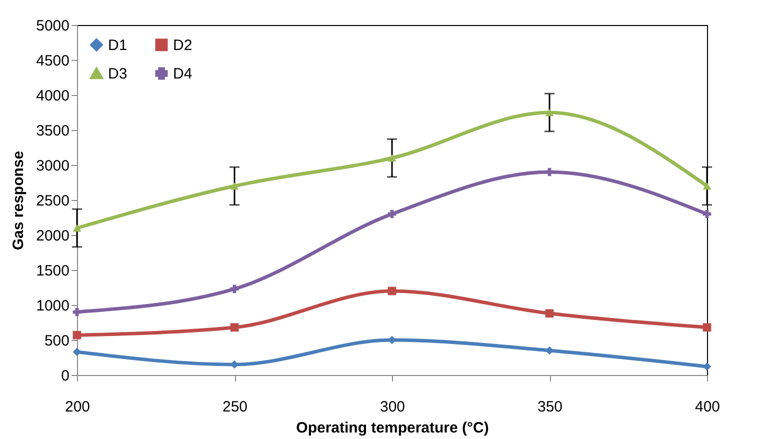 The image size is (760, 439). Describe the element at coordinates (707, 407) in the screenshot. I see `x-tick-label: 400` at that location.